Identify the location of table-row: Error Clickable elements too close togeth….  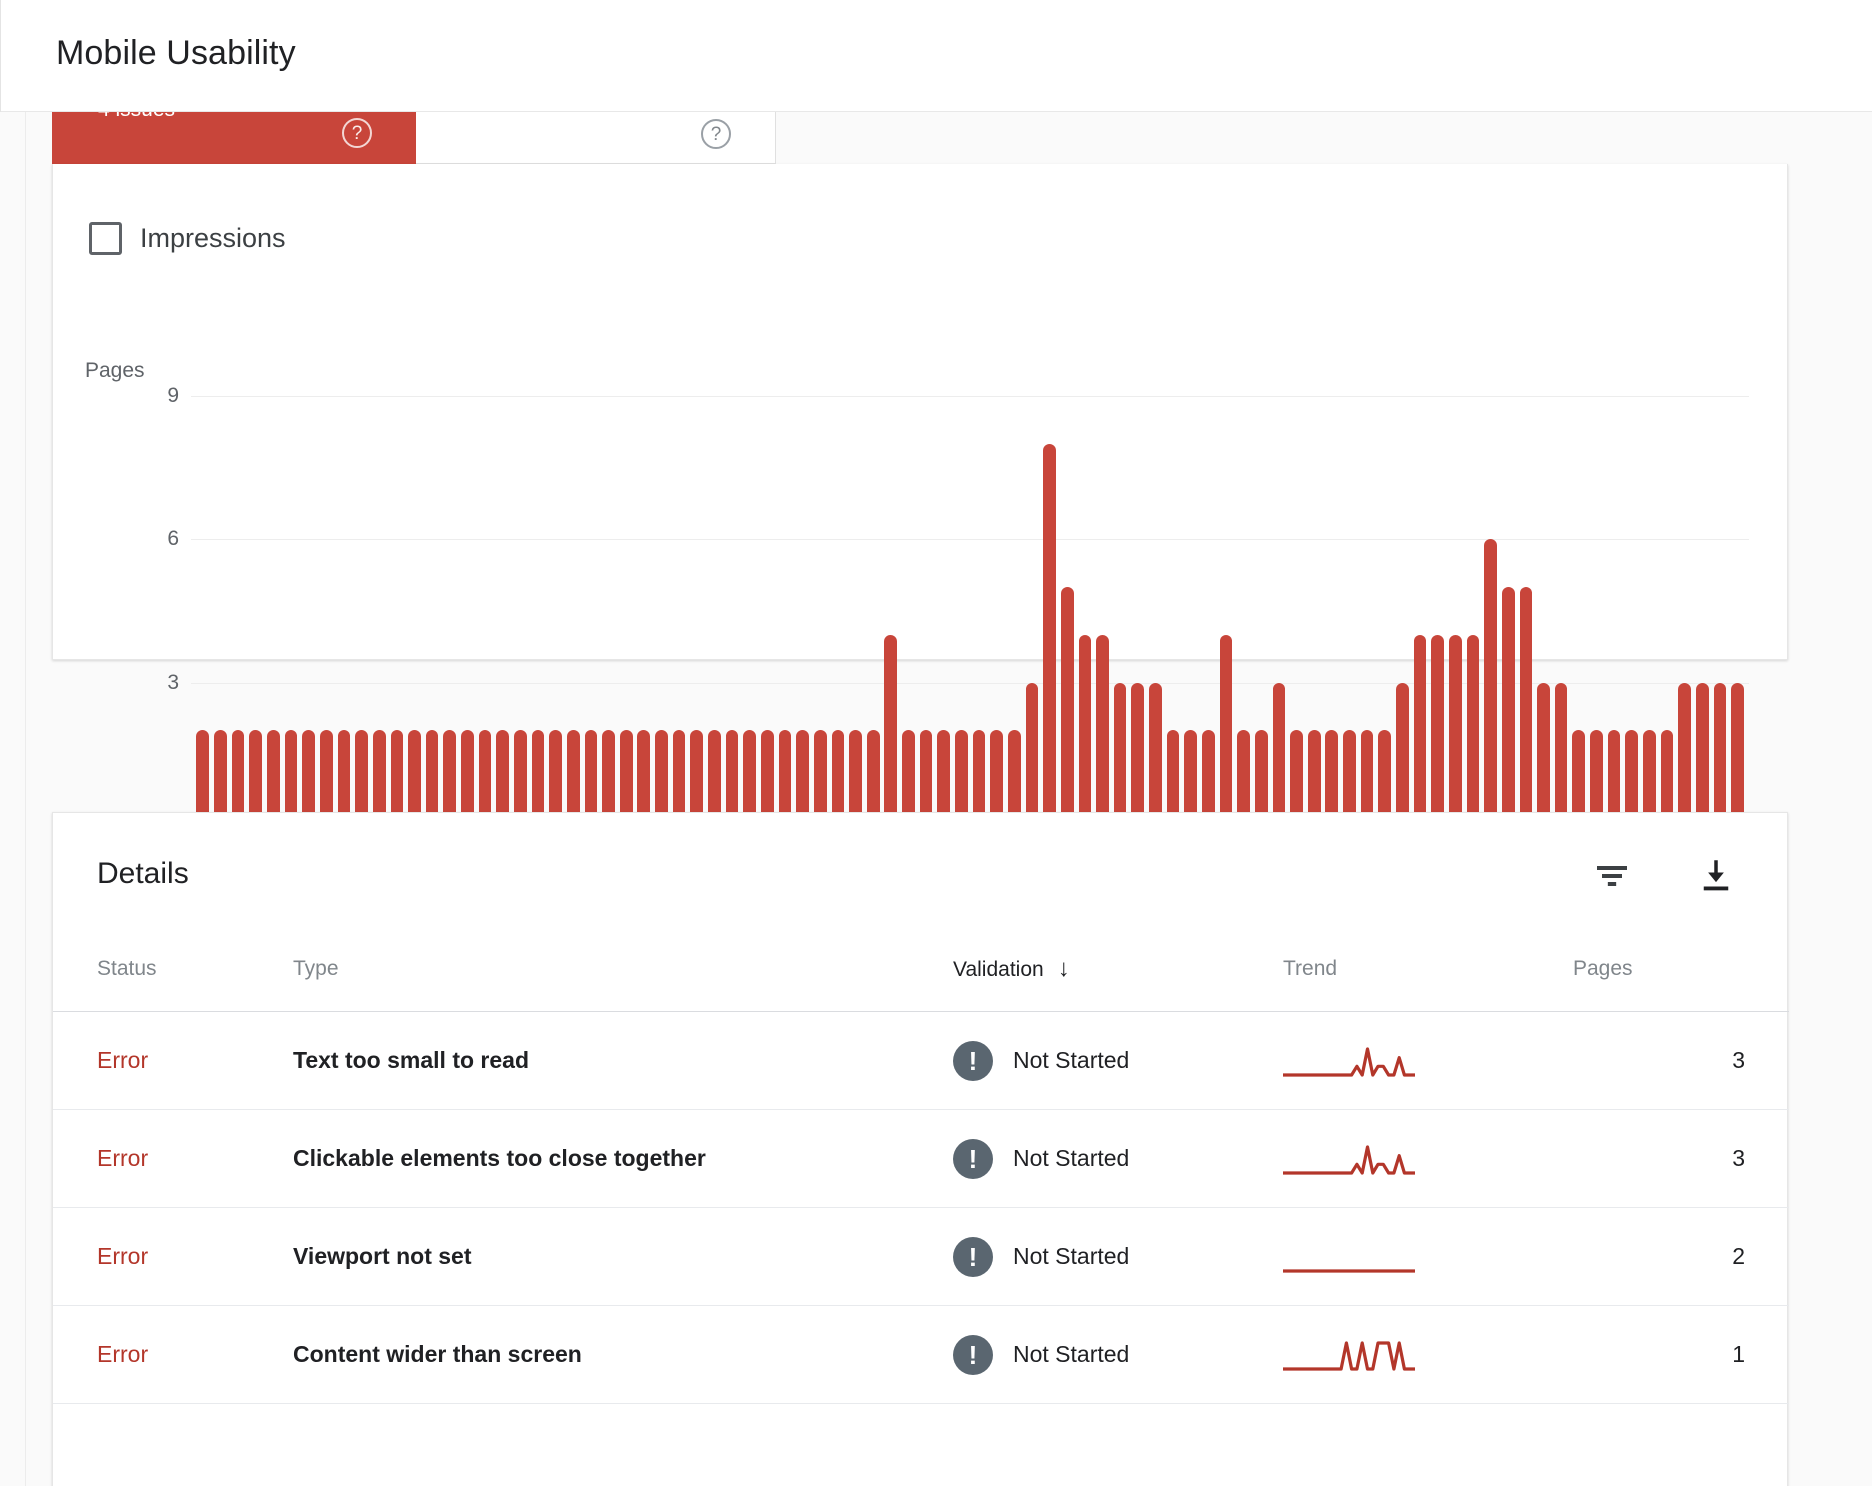
(921, 1158).